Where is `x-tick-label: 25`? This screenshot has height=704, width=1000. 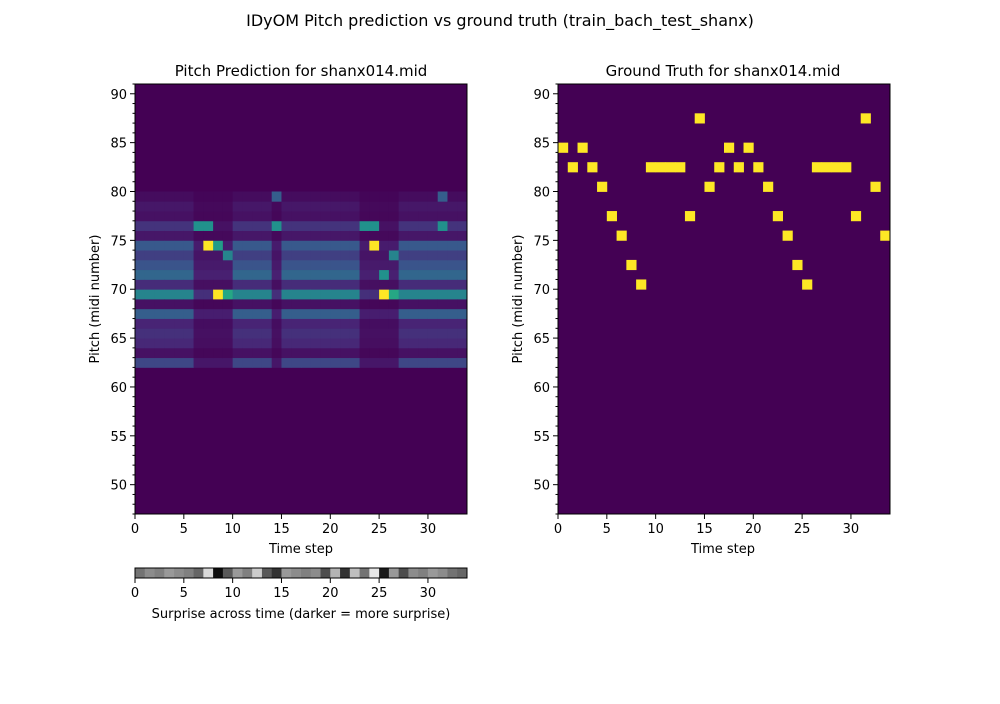 x-tick-label: 25 is located at coordinates (379, 529).